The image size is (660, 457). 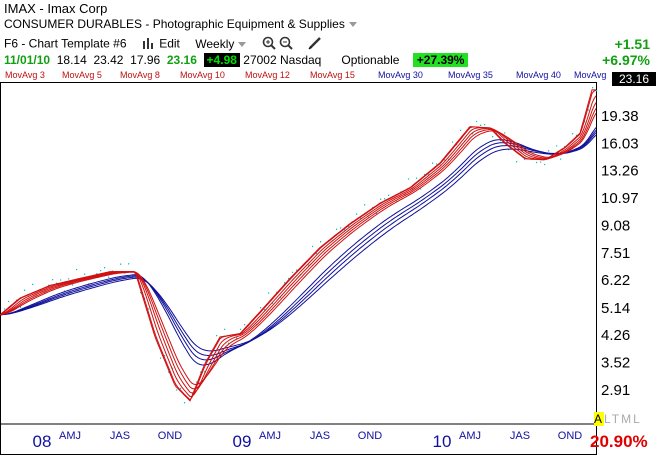 I want to click on quote-open: 18.14, so click(x=71, y=60).